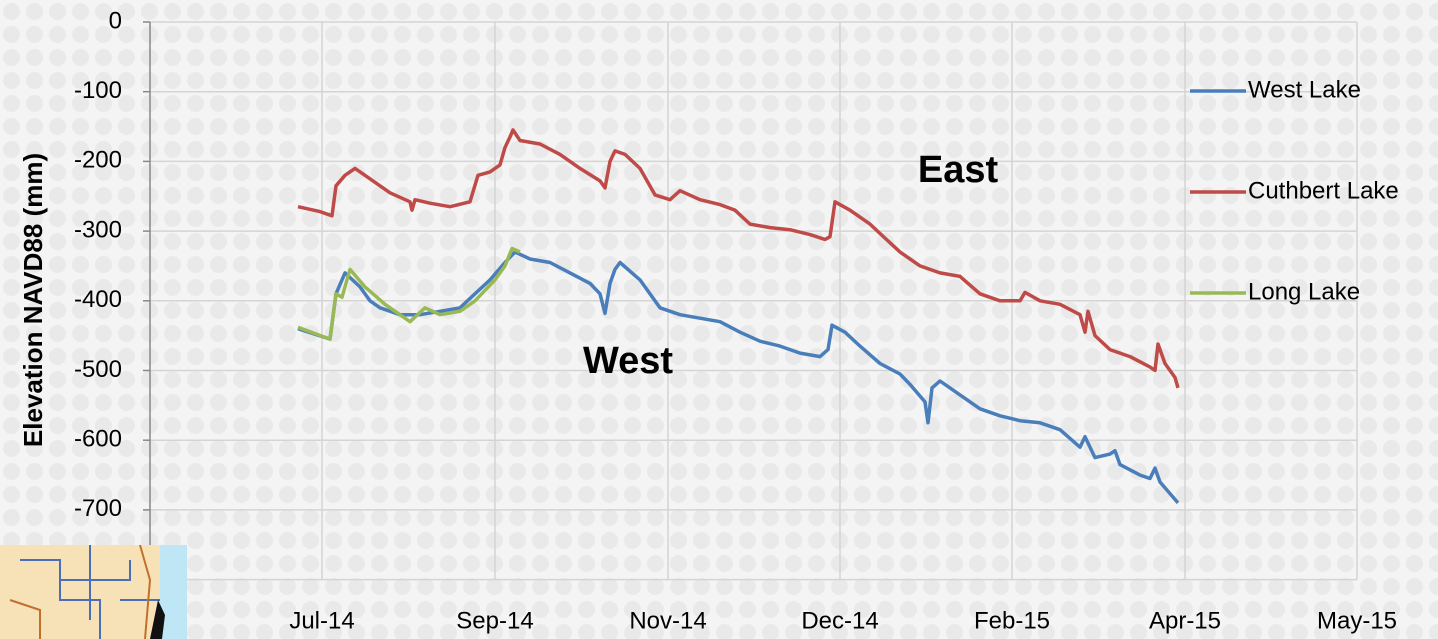 Image resolution: width=1438 pixels, height=639 pixels. Describe the element at coordinates (1185, 620) in the screenshot. I see `x-tick-label: Apr-15` at that location.